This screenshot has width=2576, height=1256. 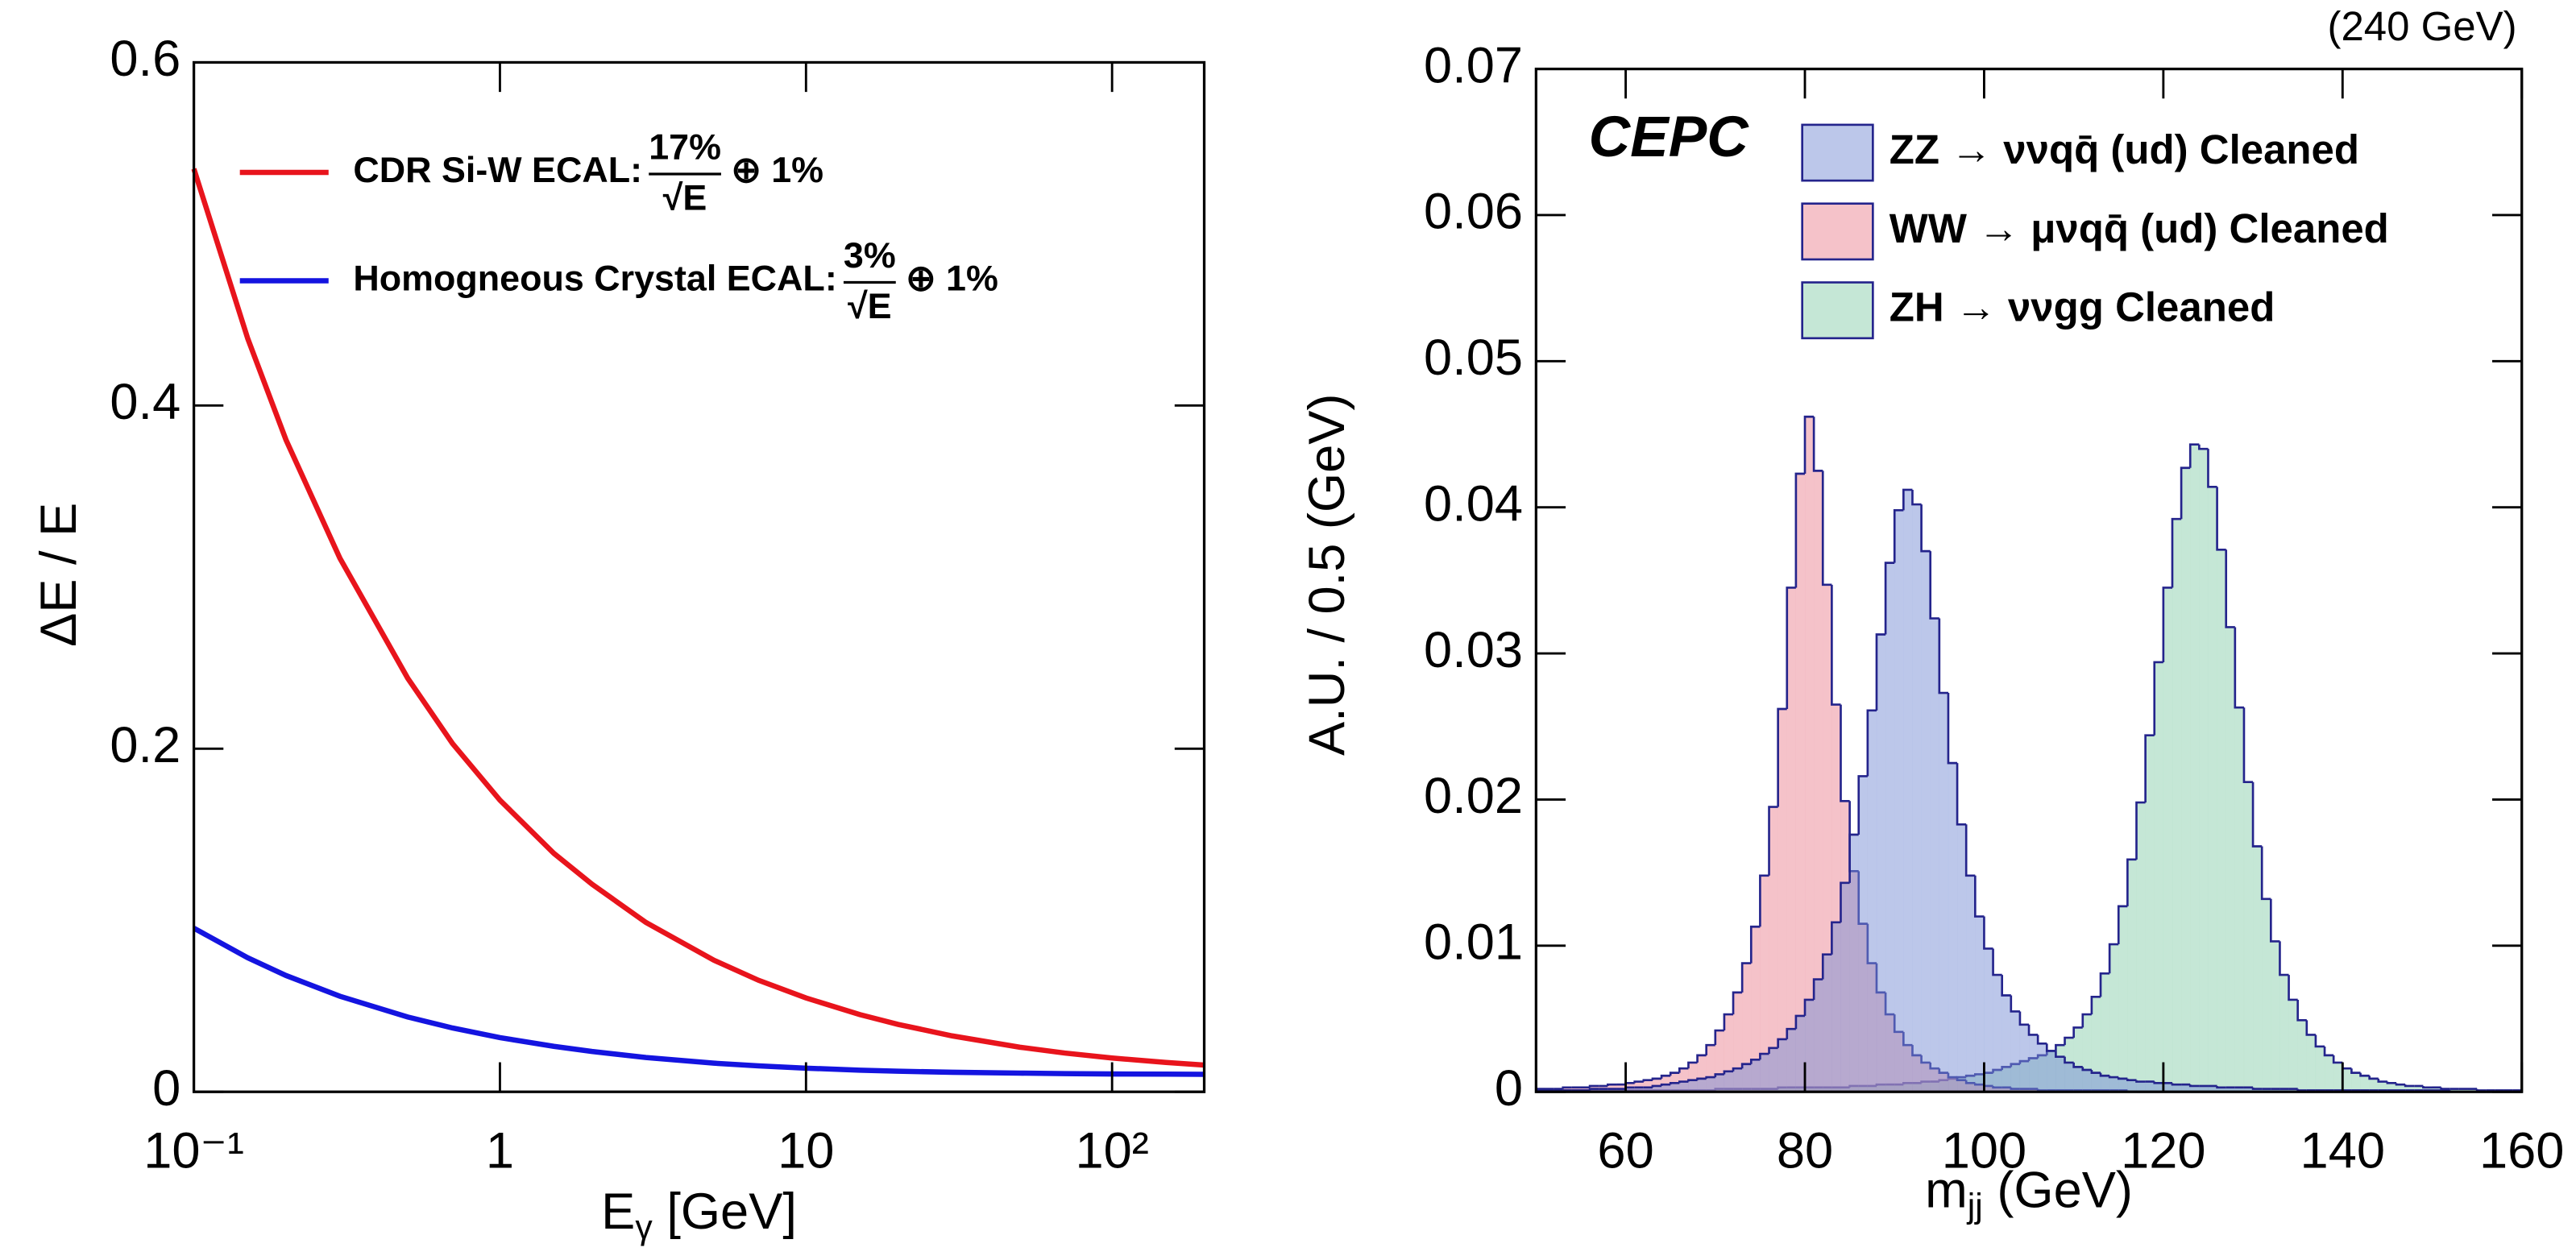 I want to click on annotation: (240 GeV), so click(x=2421, y=26).